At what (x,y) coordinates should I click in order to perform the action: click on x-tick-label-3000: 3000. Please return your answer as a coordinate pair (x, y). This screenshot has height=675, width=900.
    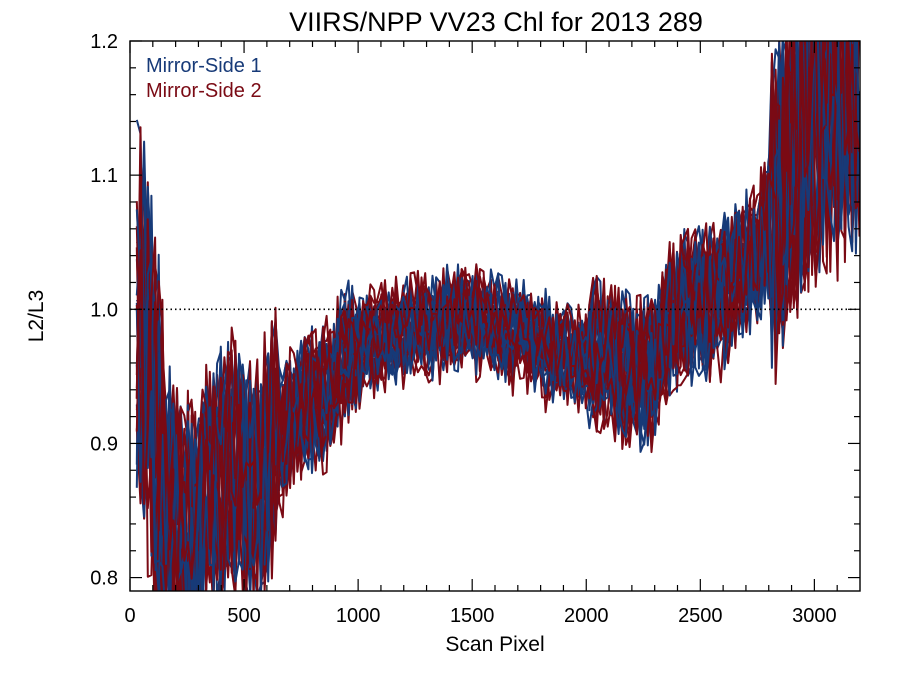
    Looking at the image, I should click on (814, 616).